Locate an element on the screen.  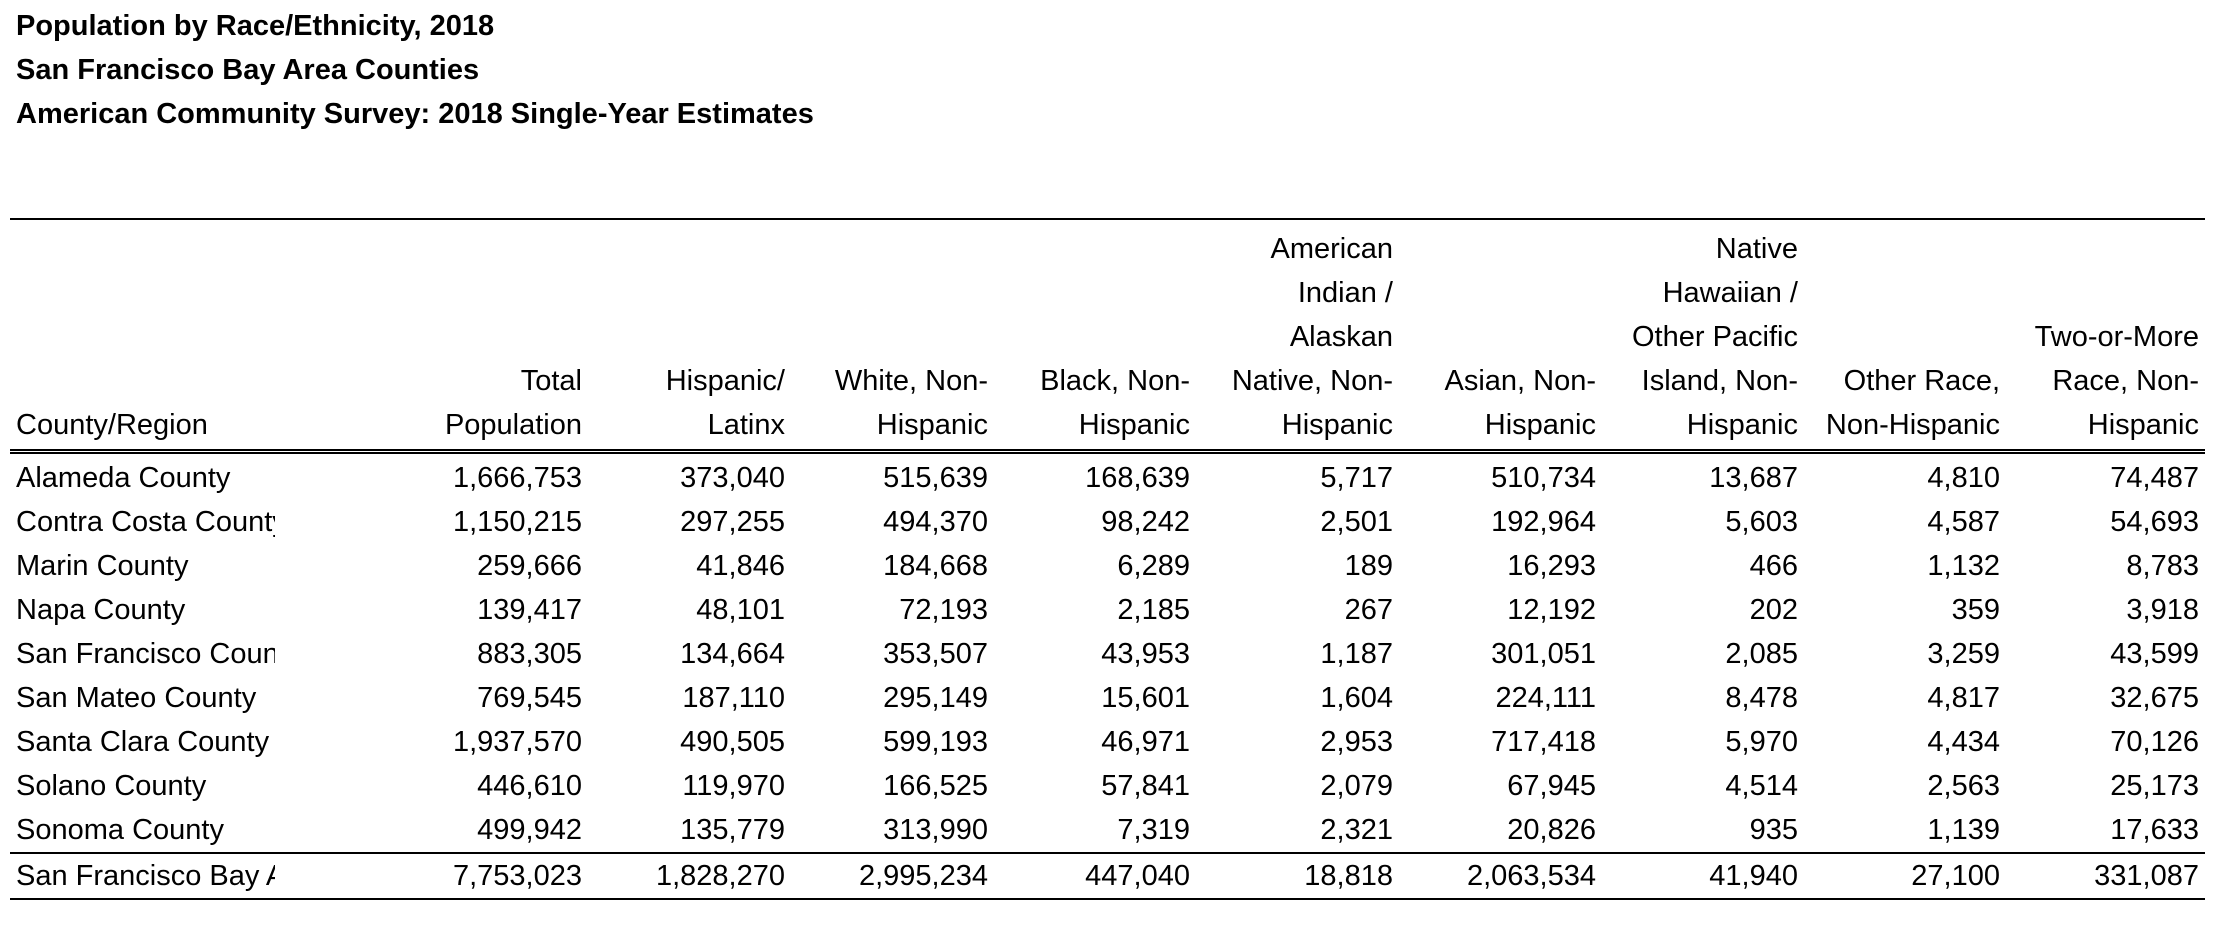
header-asian: Asian, Non- Hispanic is located at coordinates (1500, 336).